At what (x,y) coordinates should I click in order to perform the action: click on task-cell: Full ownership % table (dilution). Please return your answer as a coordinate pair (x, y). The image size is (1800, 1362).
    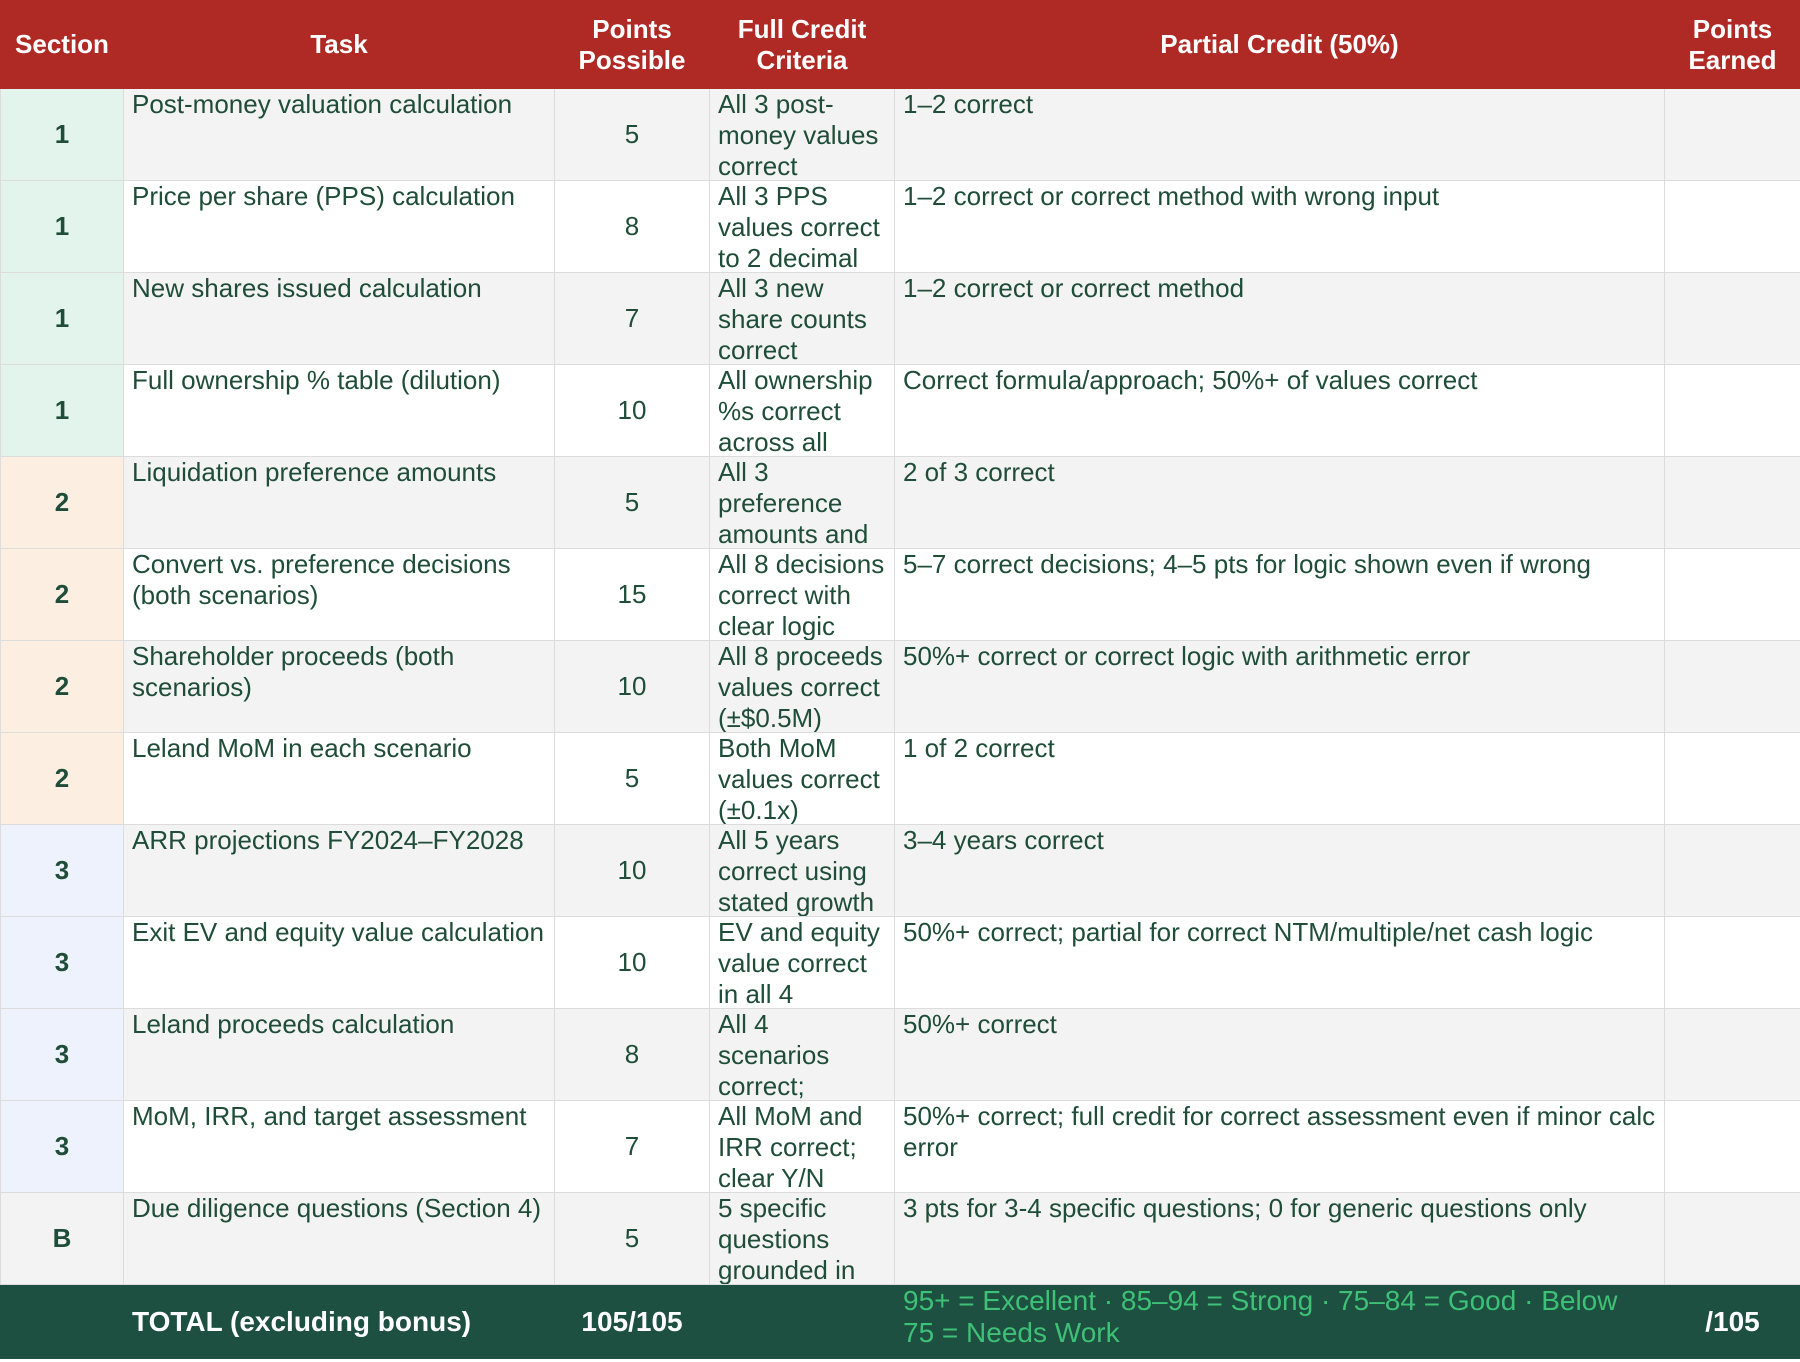
    Looking at the image, I should click on (339, 410).